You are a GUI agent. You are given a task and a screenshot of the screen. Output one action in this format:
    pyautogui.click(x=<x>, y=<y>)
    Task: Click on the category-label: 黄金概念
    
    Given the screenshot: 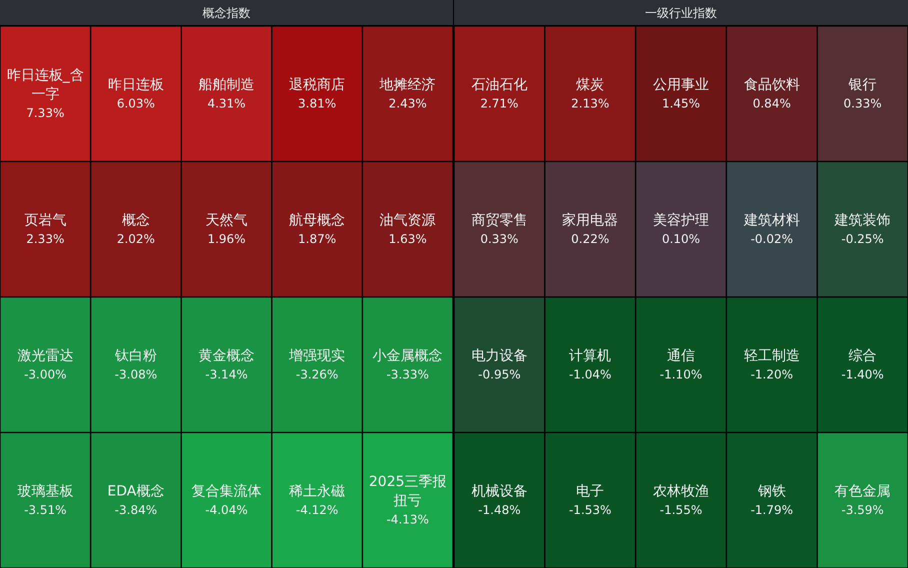 What is the action you would take?
    pyautogui.click(x=226, y=356)
    